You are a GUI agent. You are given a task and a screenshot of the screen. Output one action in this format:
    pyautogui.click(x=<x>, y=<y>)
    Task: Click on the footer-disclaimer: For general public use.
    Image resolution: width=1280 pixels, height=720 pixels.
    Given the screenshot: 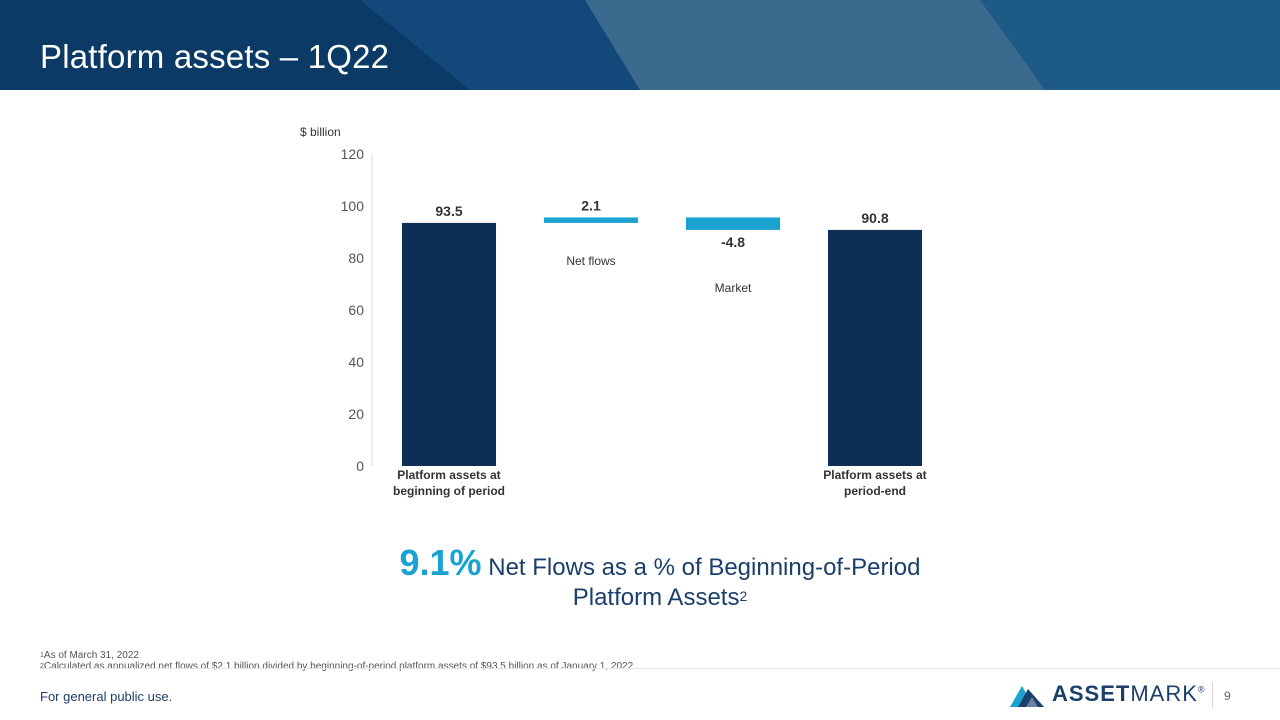 What is the action you would take?
    pyautogui.click(x=106, y=696)
    